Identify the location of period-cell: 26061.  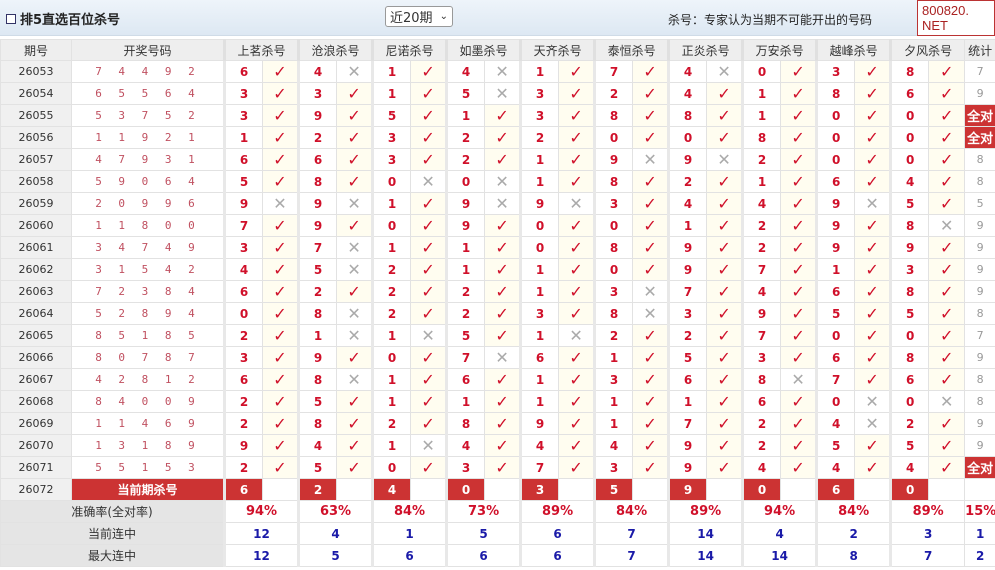
(36, 247).